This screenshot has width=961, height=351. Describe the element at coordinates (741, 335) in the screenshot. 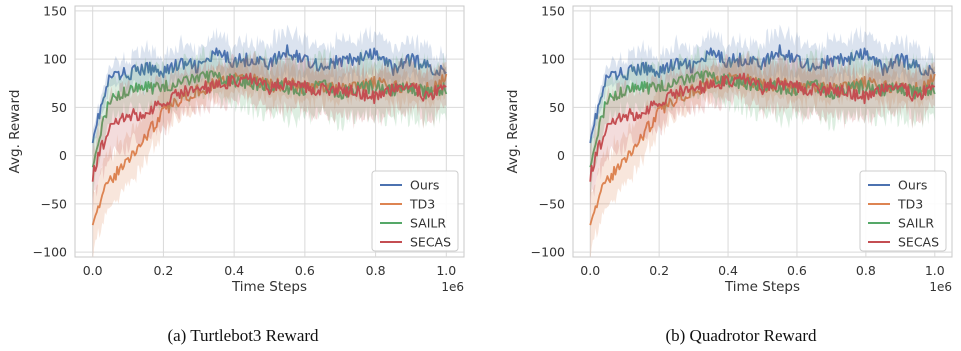

I see `caption-quadrotor: (b) Quadrotor Reward` at that location.